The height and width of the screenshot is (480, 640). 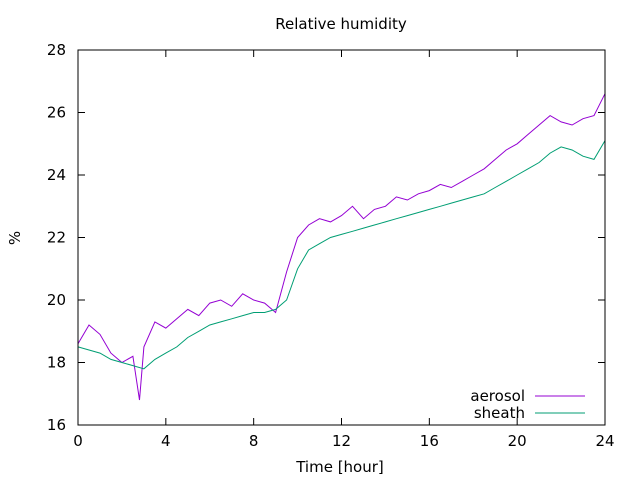 What do you see at coordinates (341, 441) in the screenshot?
I see `x-tick-label: 12` at bounding box center [341, 441].